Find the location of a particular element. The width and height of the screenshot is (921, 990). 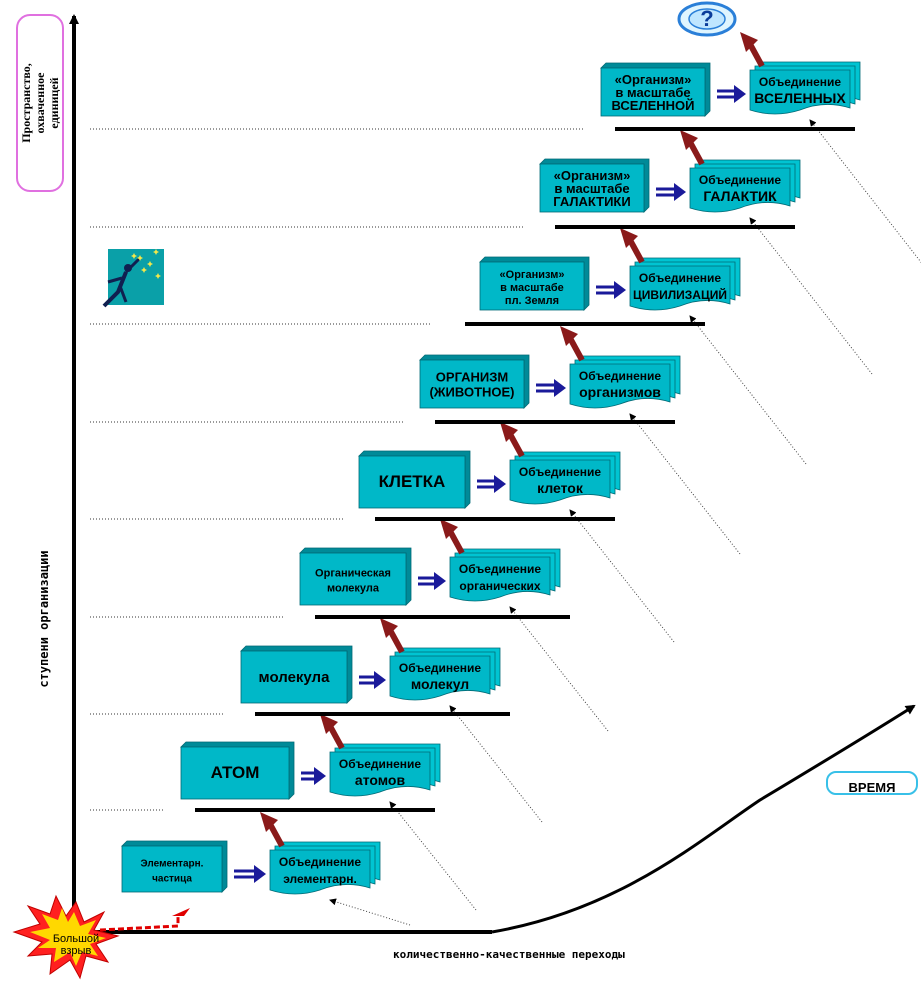

y-axis-label: ступени организации is located at coordinates (44, 619).